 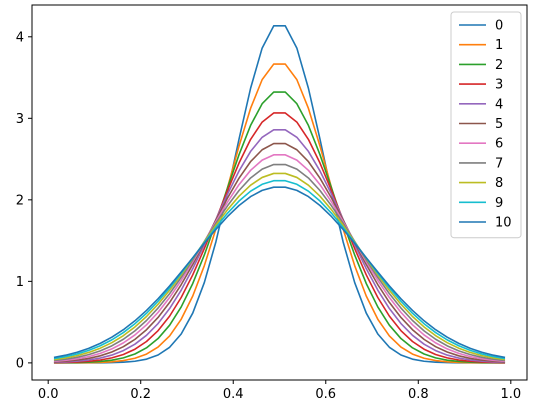 What do you see at coordinates (48, 394) in the screenshot?
I see `x-tick-label: 0.0` at bounding box center [48, 394].